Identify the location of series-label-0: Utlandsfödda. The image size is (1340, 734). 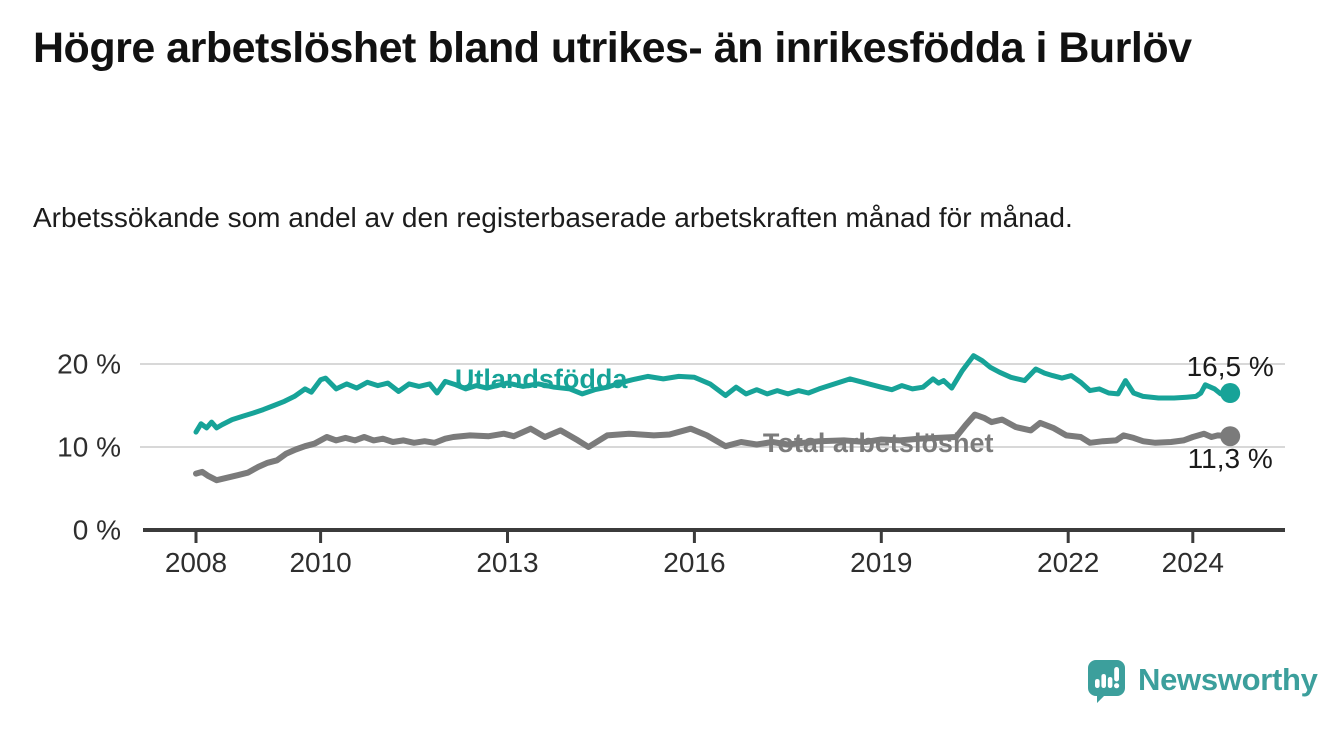
(541, 379).